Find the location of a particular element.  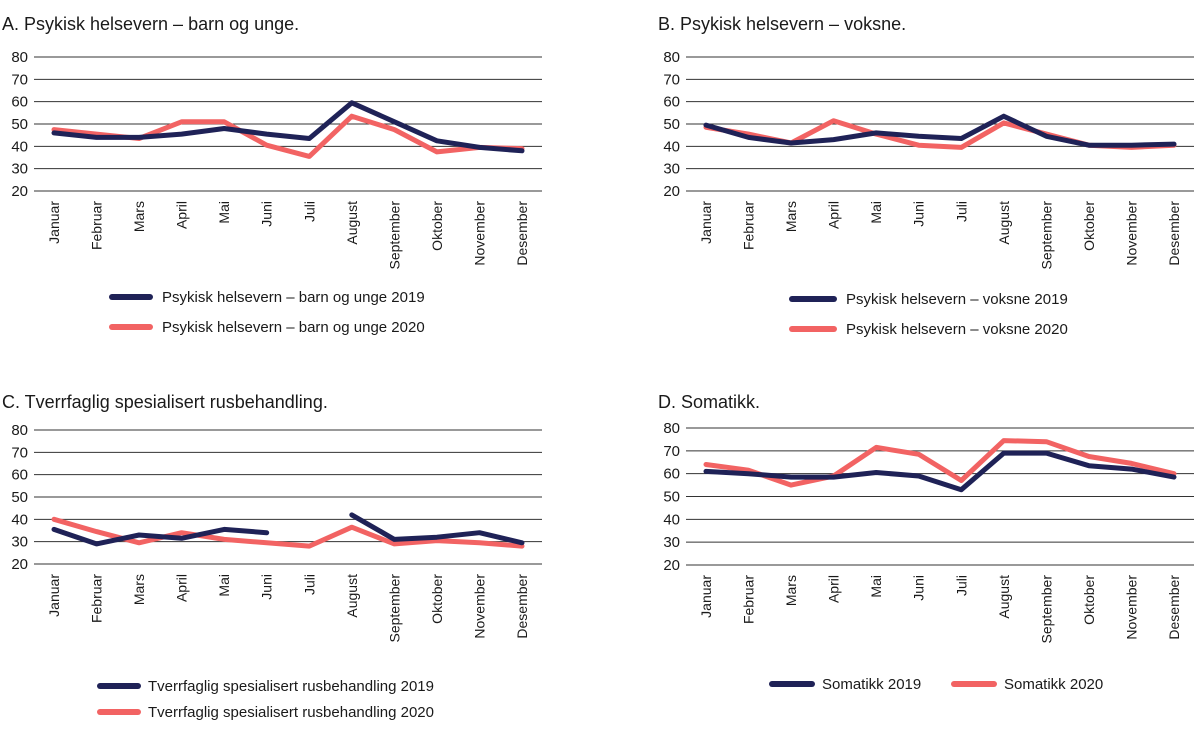

legend-label: Somatikk 2019 is located at coordinates (871, 684).